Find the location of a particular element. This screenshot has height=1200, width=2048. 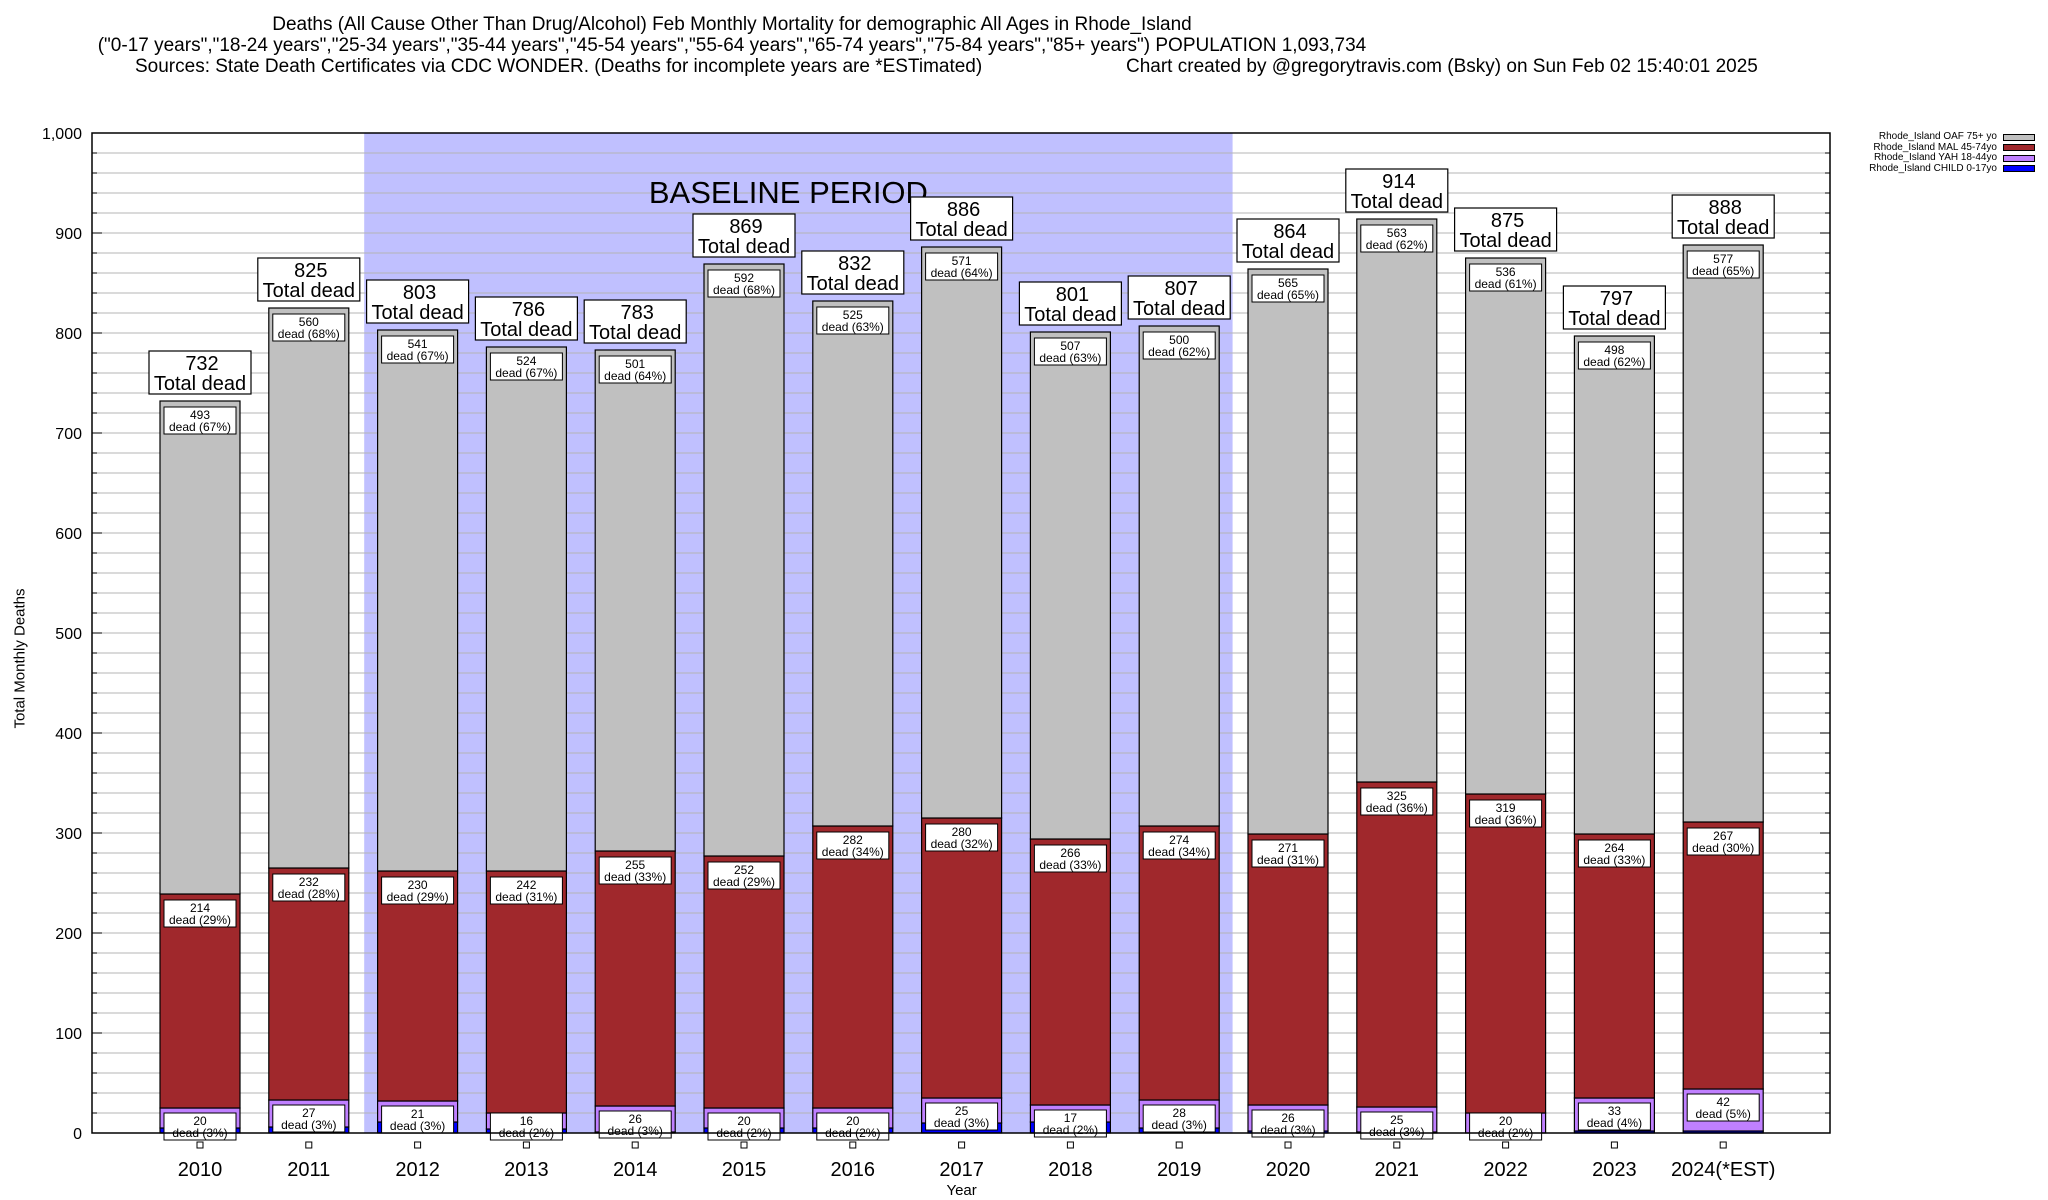

y-tick-label: 900 is located at coordinates (68, 234).